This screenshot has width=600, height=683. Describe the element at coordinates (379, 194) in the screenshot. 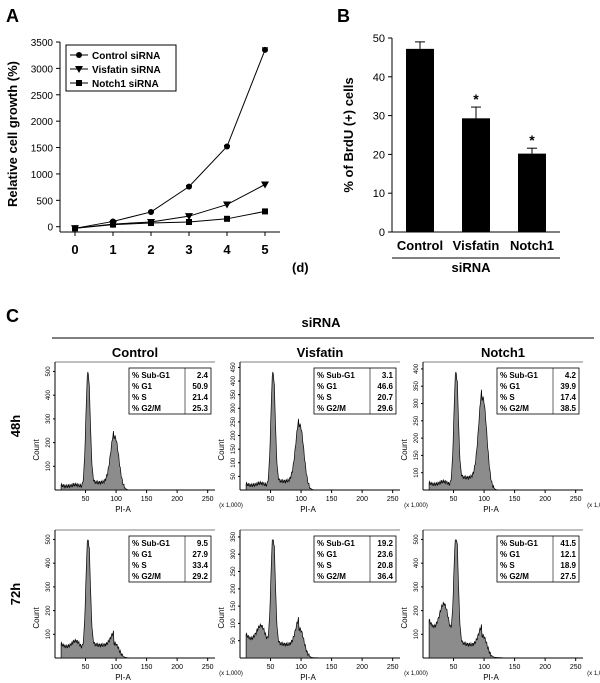

I see `brdu-y-tick-label: 10` at that location.